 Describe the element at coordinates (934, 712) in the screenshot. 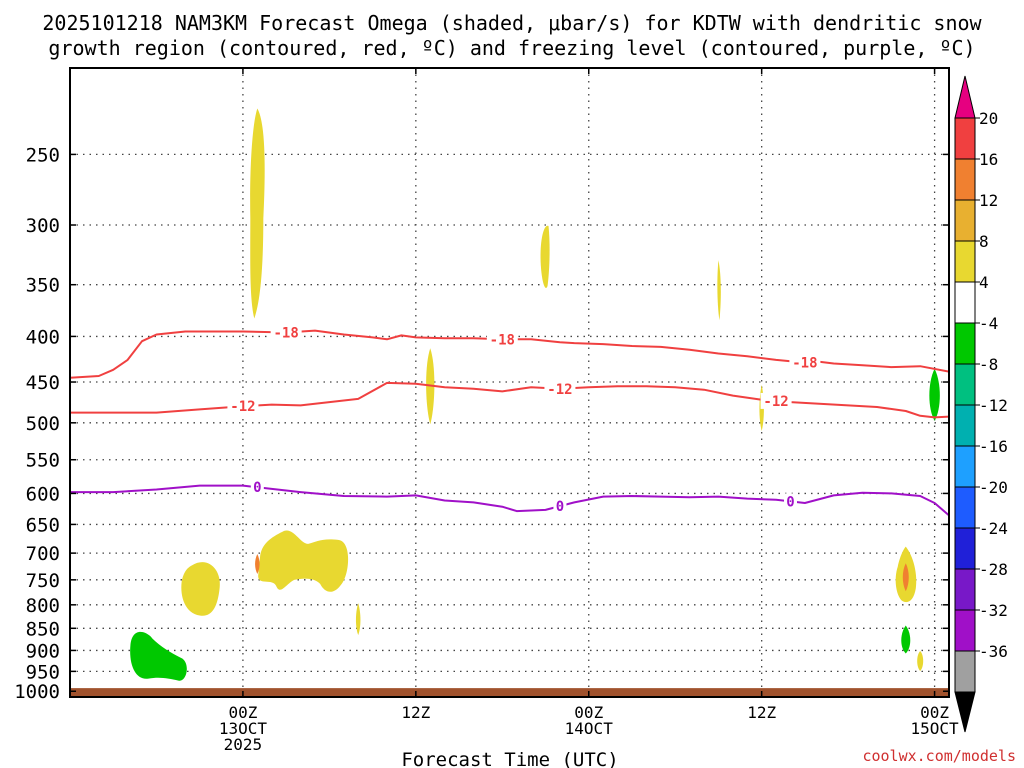

I see `x-label-48-0: 00Z` at that location.